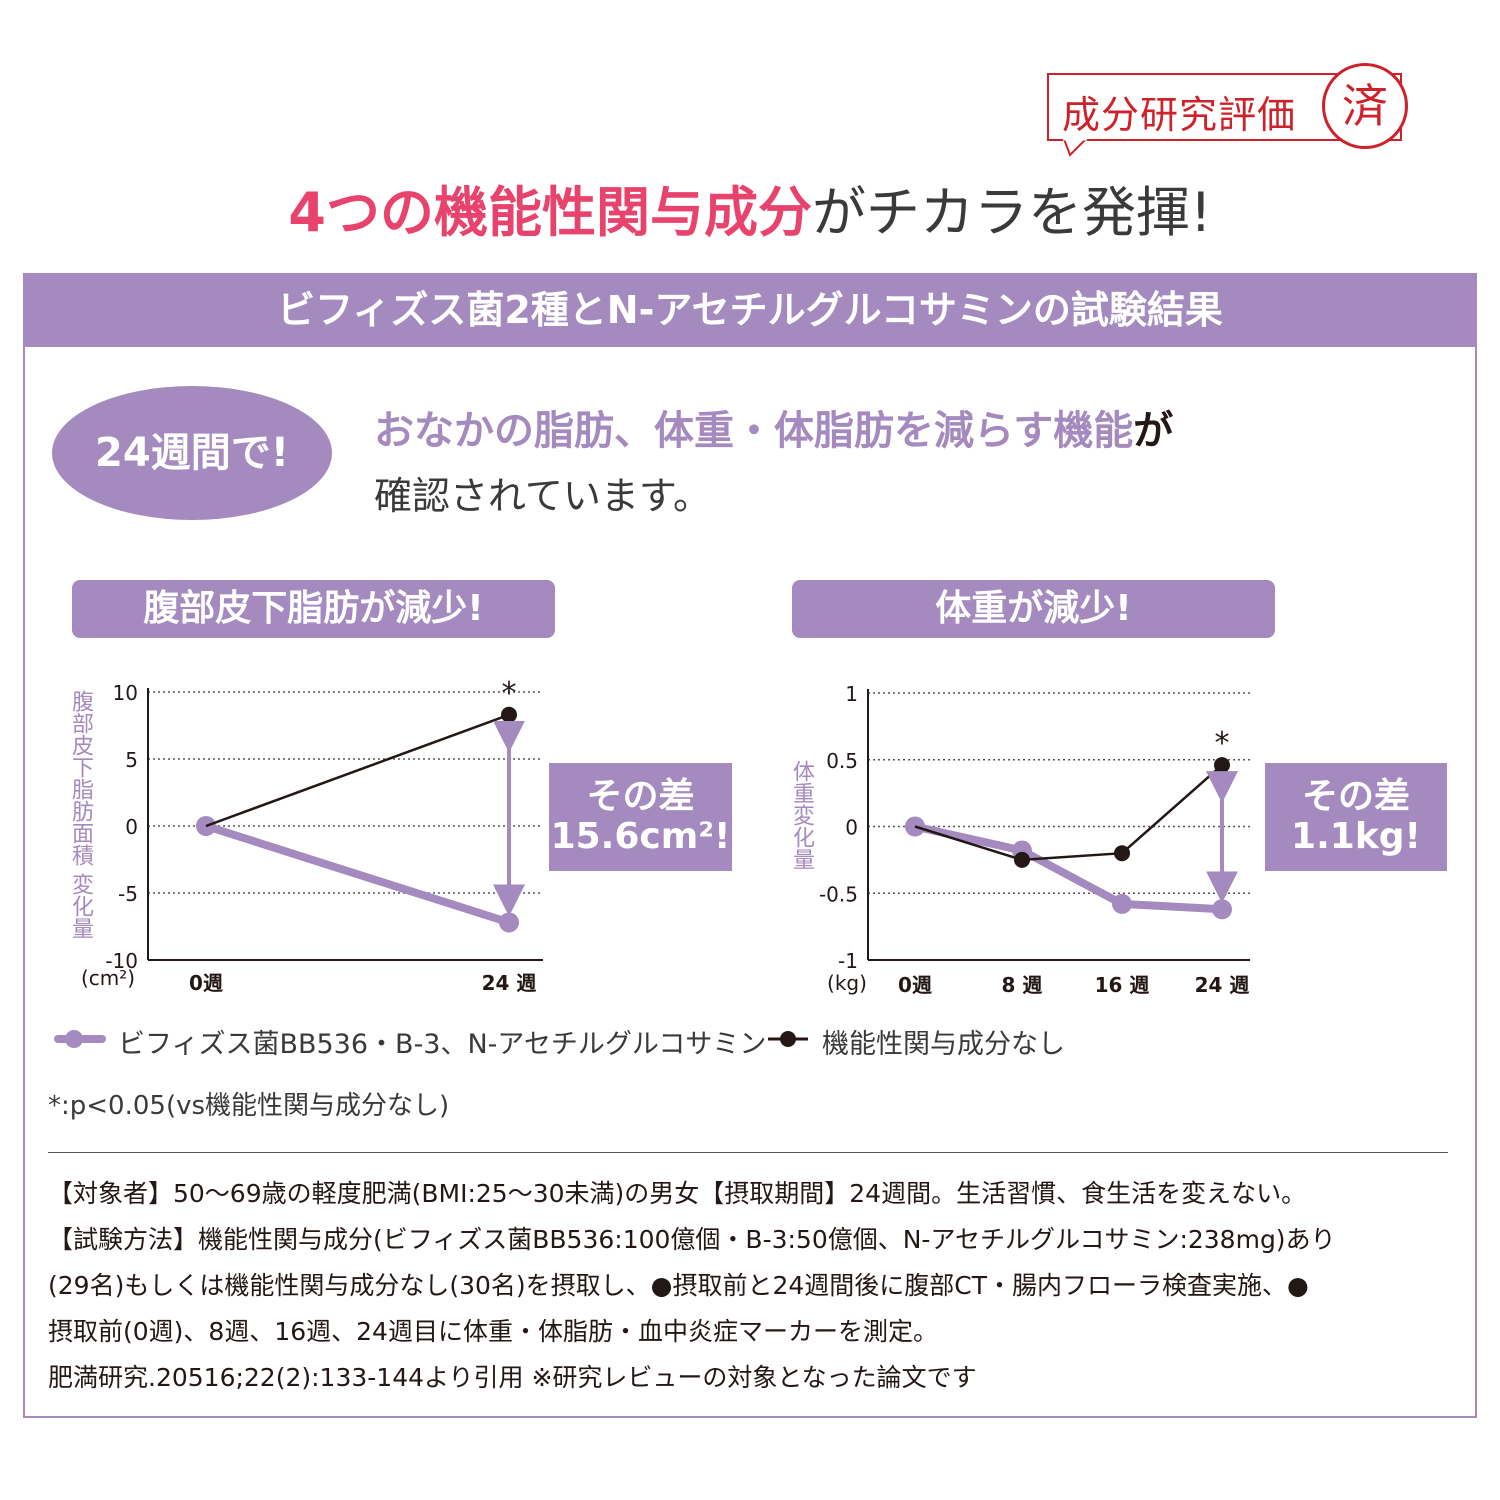 This screenshot has width=1500, height=1500. Describe the element at coordinates (943, 1044) in the screenshot. I see `legend-black-label: 機能性関与成分なし` at that location.